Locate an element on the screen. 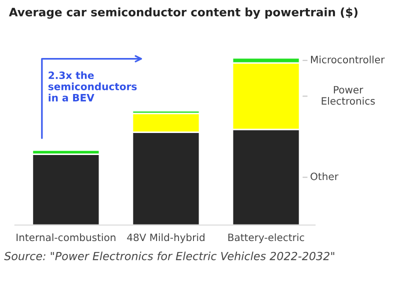  series-label: Microcontroller is located at coordinates (348, 60).